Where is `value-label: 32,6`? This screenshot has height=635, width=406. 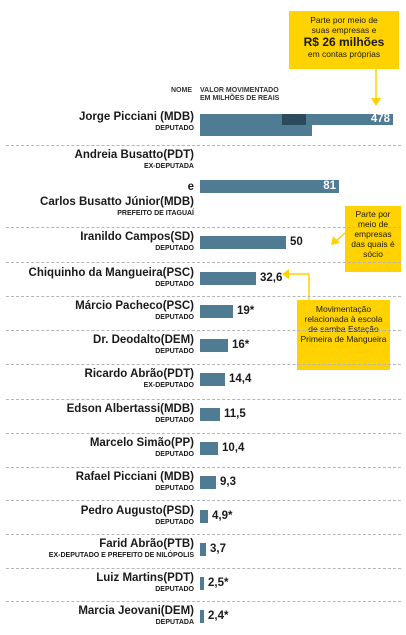
value-label: 32,6 is located at coordinates (271, 278).